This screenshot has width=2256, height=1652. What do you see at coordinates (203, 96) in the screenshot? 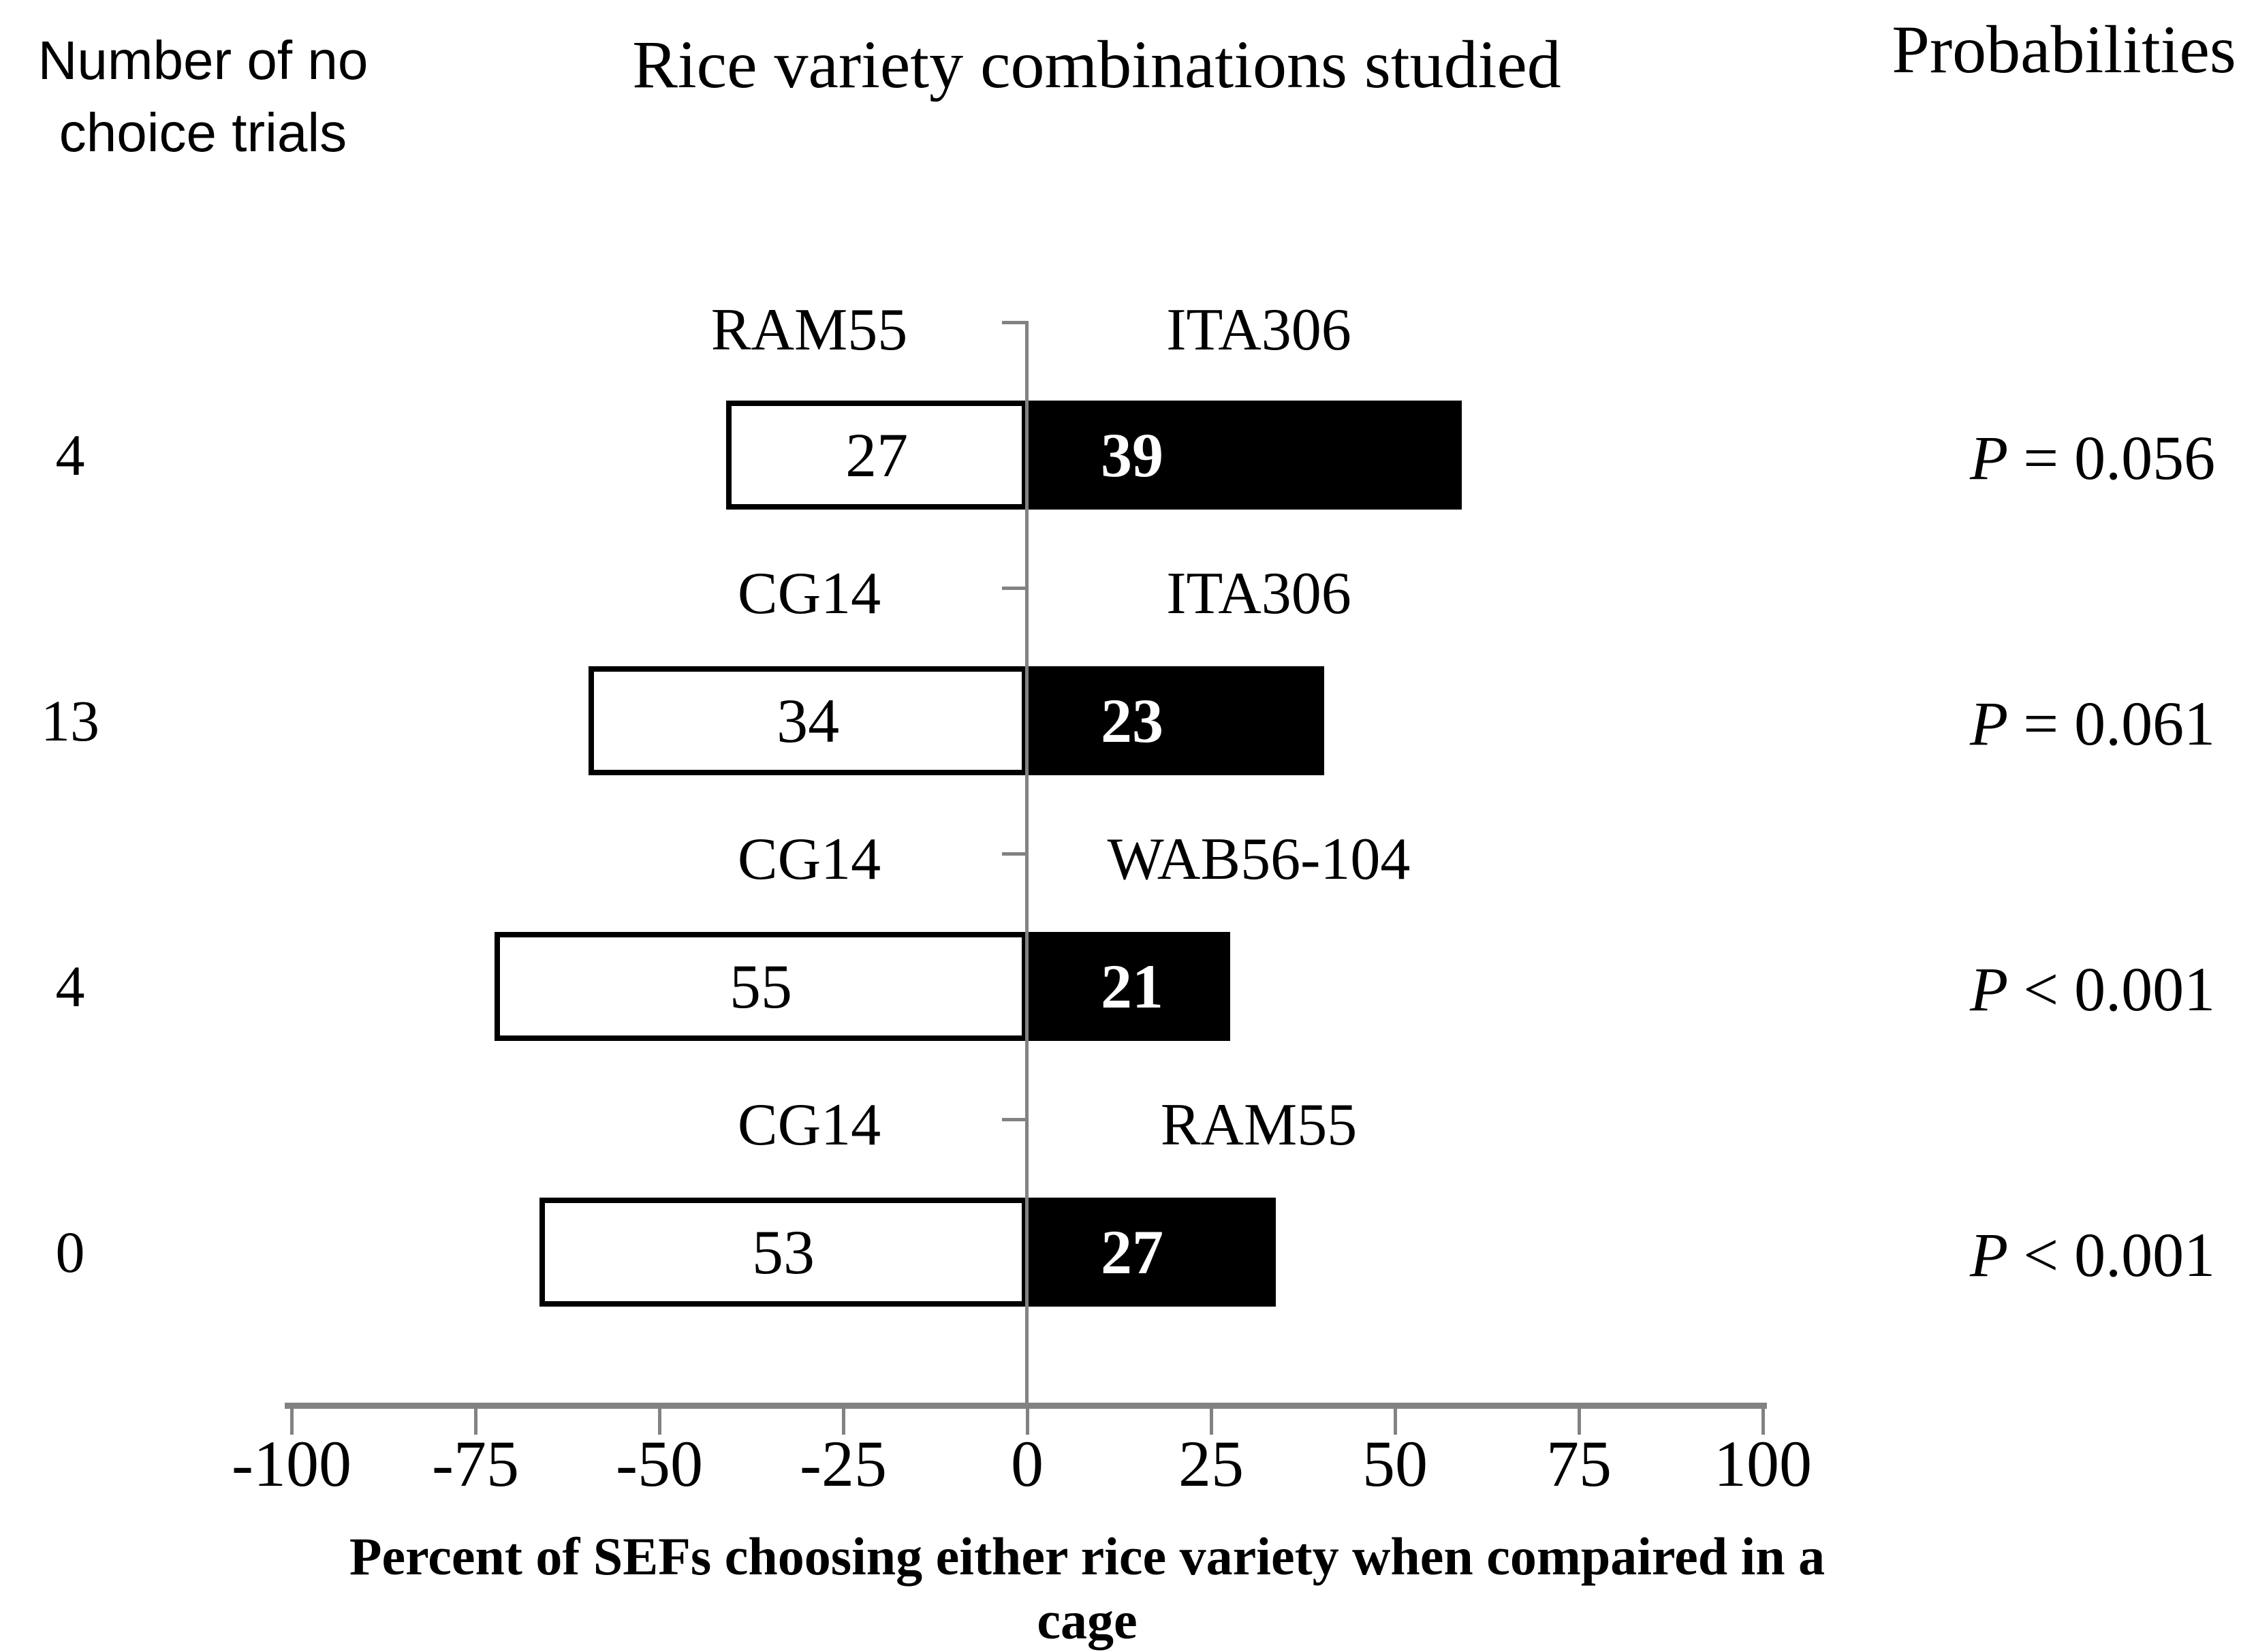
I see `left-axis-title: Number of no choice trials` at bounding box center [203, 96].